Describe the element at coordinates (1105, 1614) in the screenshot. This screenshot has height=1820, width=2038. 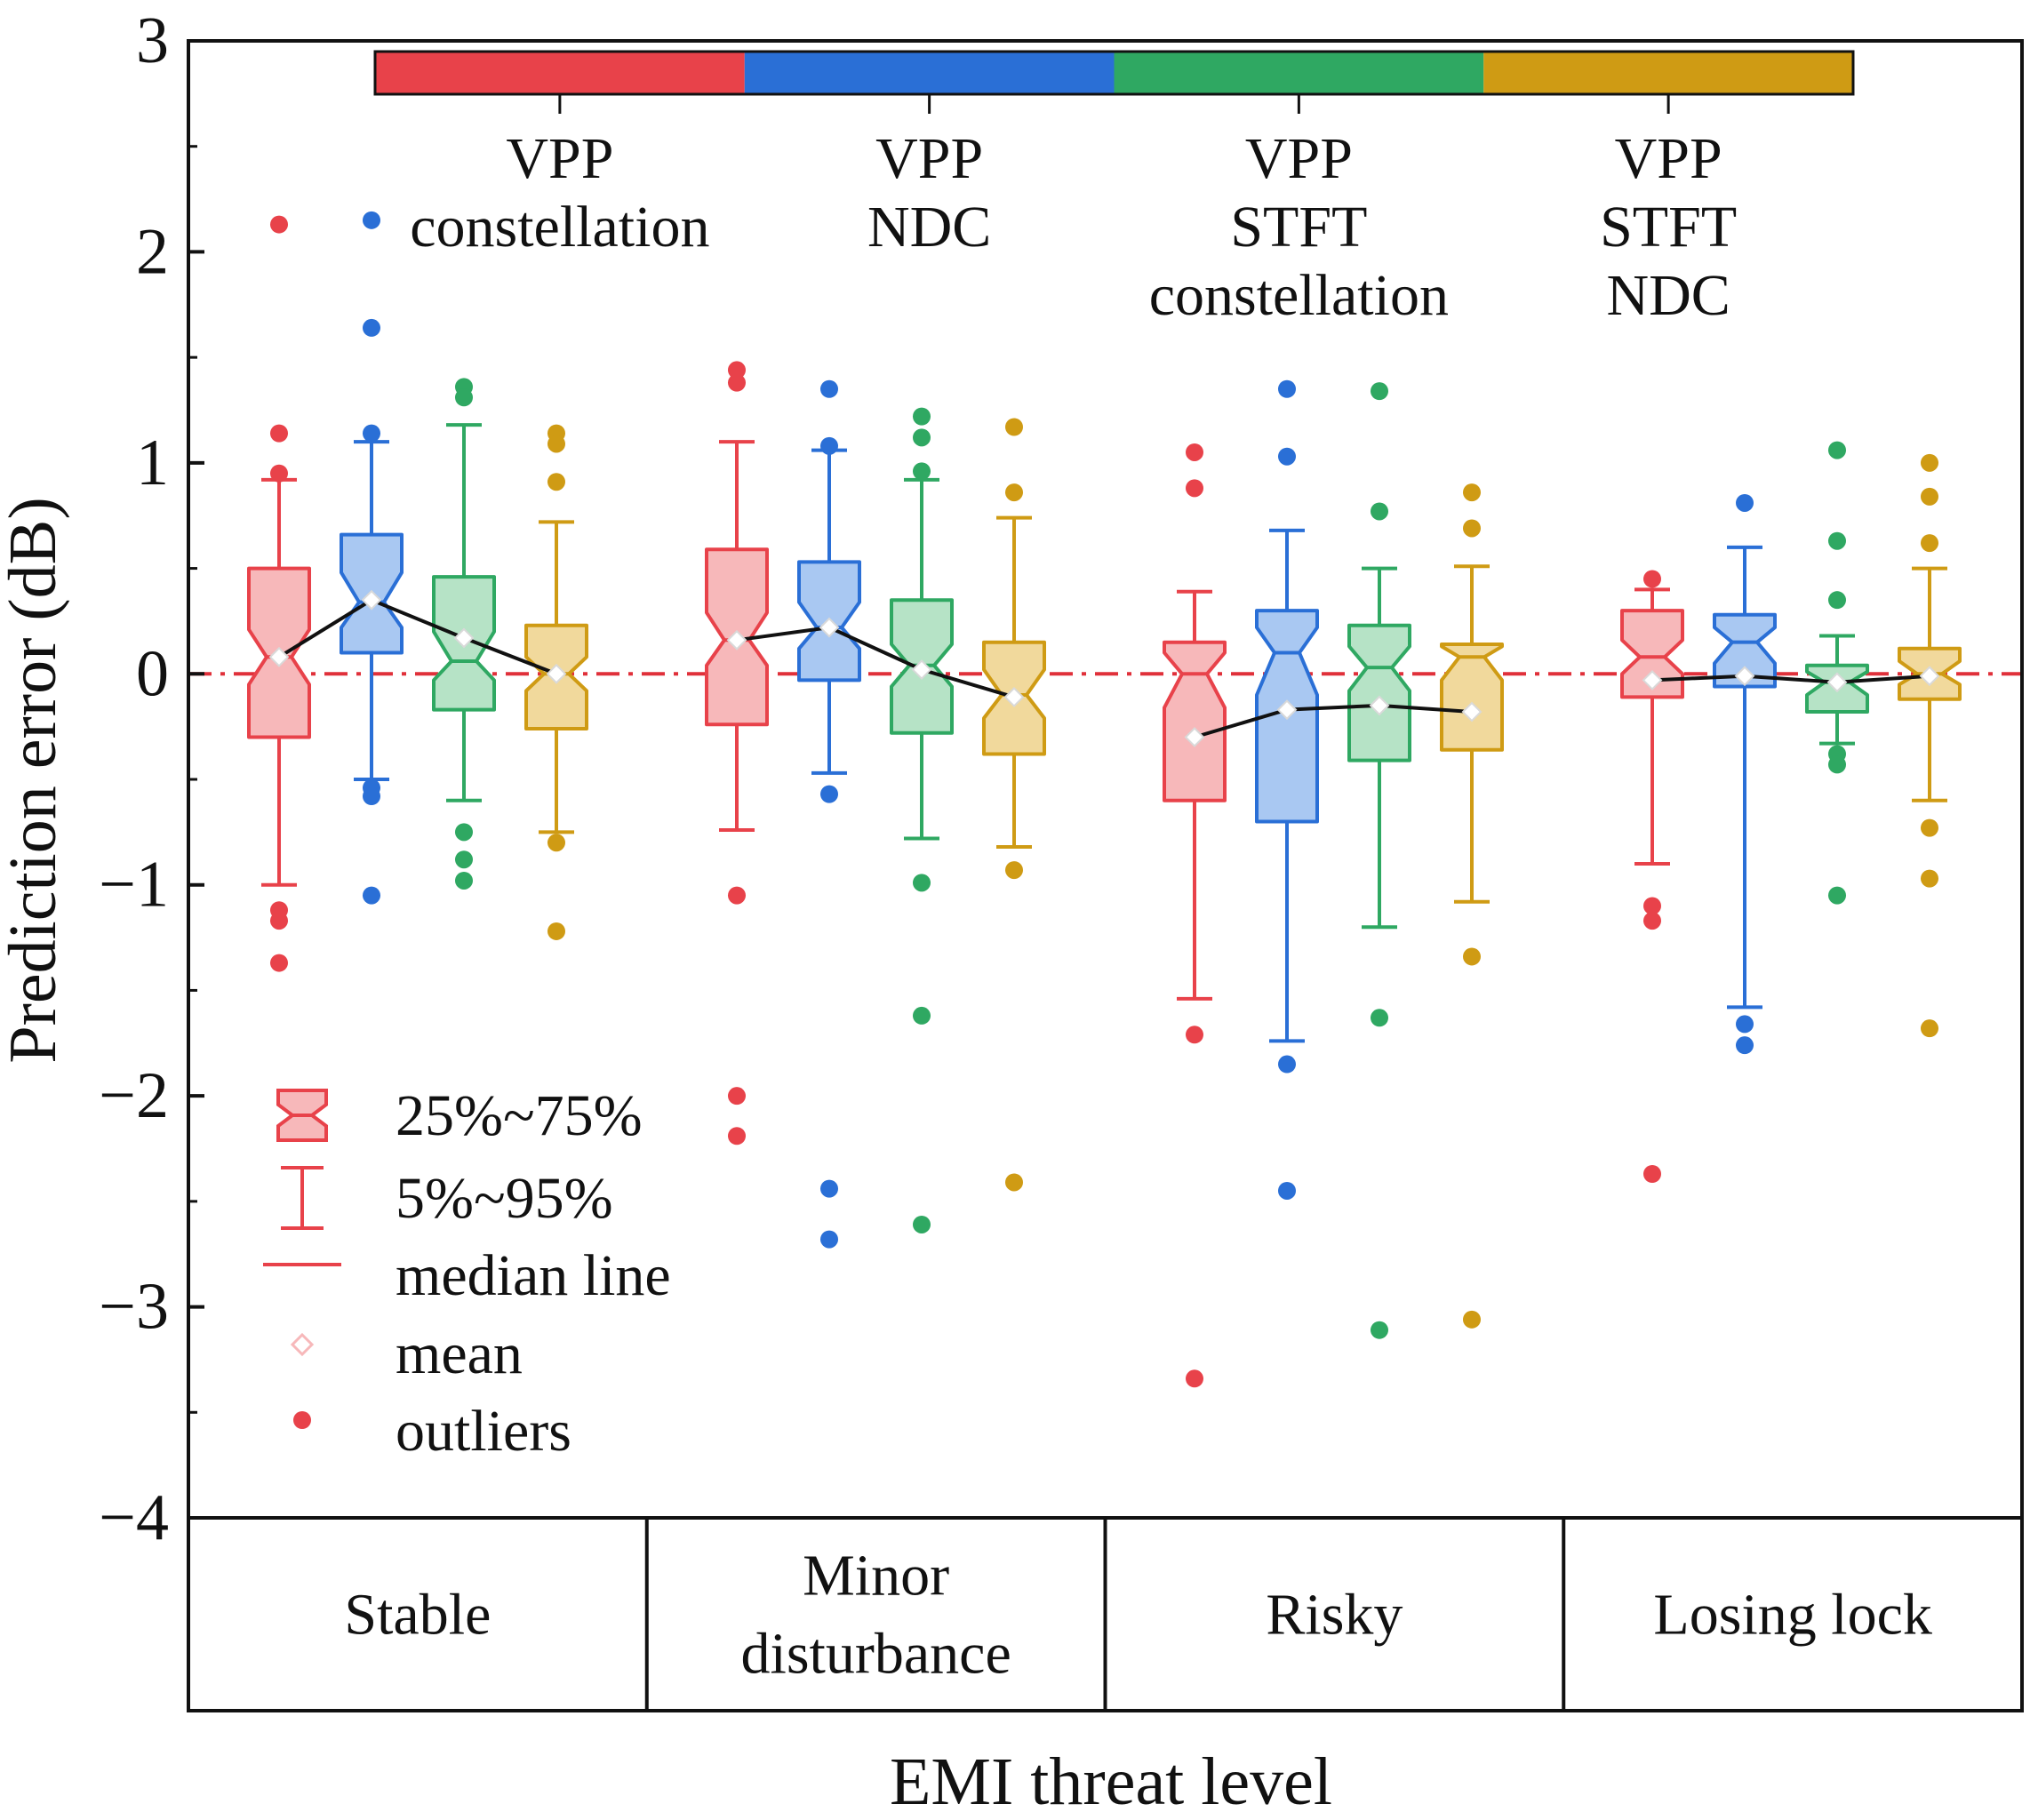
I see `category-table: Stable Minor disturbance Risky Losing lock` at that location.